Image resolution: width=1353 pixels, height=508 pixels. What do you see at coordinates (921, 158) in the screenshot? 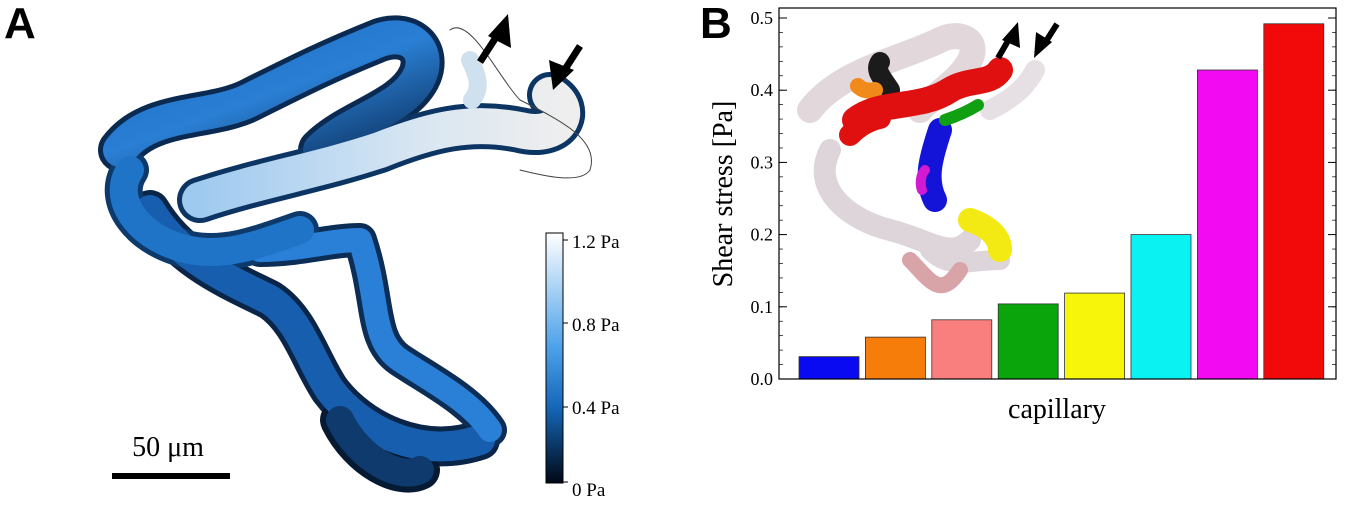
I see `inset-capillary-network` at bounding box center [921, 158].